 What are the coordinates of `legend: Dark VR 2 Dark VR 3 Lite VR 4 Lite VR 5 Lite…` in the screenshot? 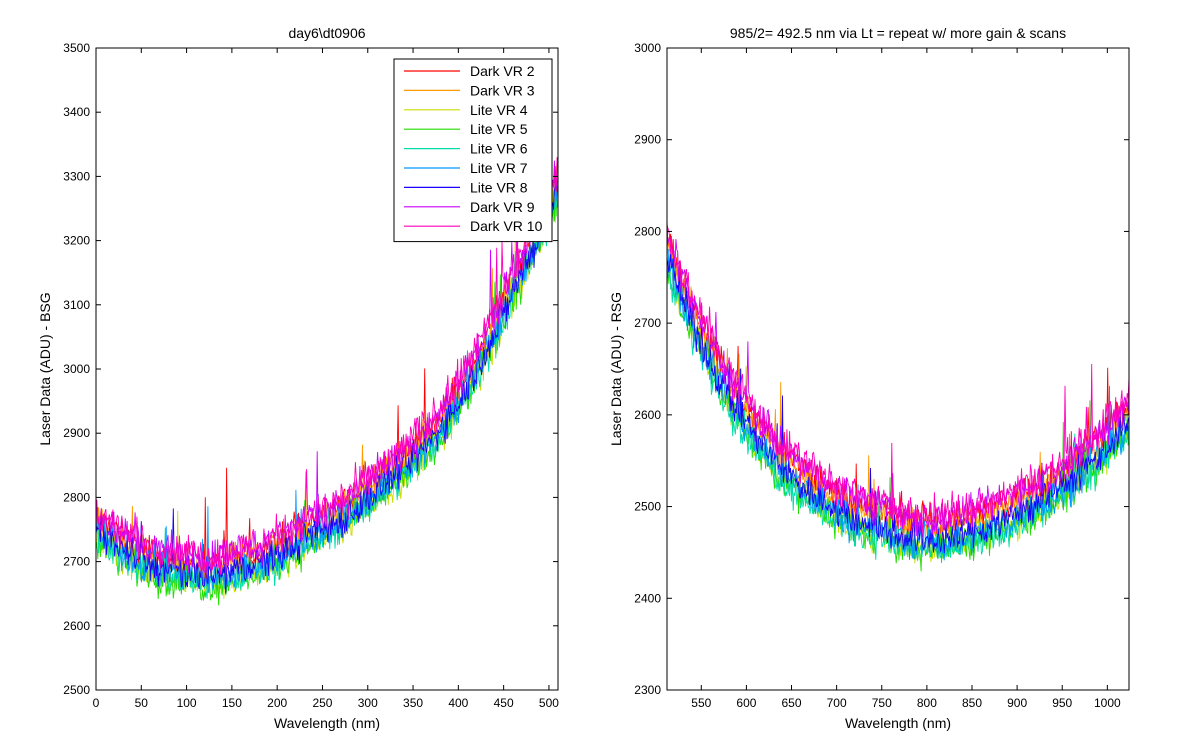 It's located at (473, 150).